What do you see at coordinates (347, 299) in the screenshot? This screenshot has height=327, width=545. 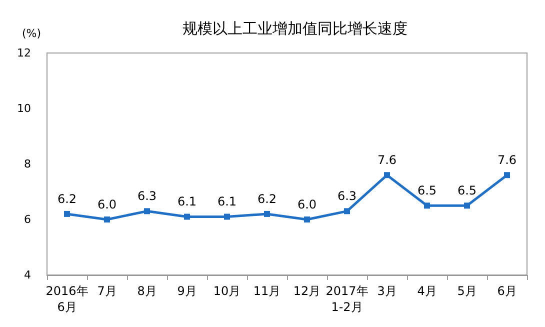 I see `x-tick-label: 2017年 1-2月` at bounding box center [347, 299].